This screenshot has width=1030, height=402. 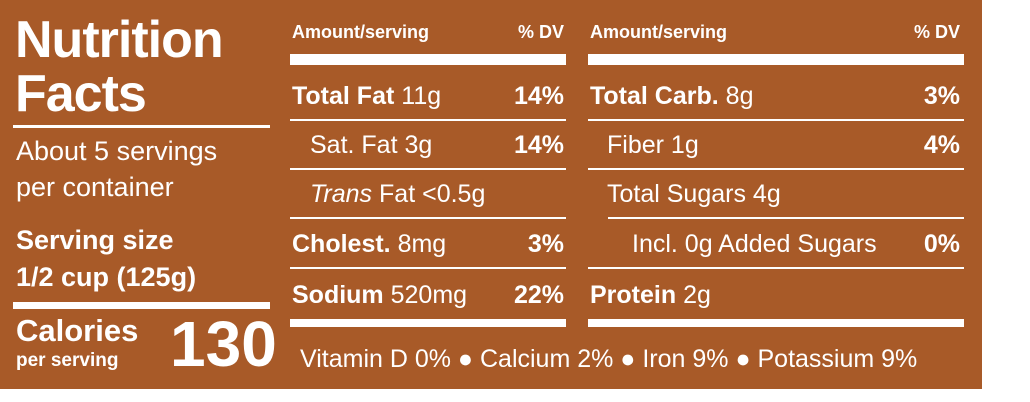 What do you see at coordinates (371, 145) in the screenshot?
I see `nutrient-sat-fat: Sat. Fat 3g` at bounding box center [371, 145].